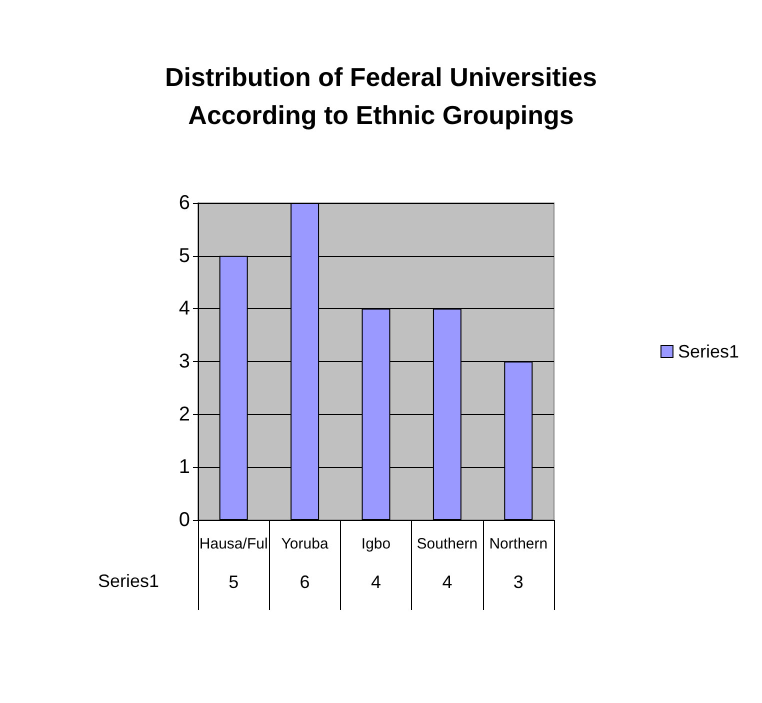 This screenshot has height=703, width=762. What do you see at coordinates (305, 544) in the screenshot?
I see `x-tick-label: Yoruba` at bounding box center [305, 544].